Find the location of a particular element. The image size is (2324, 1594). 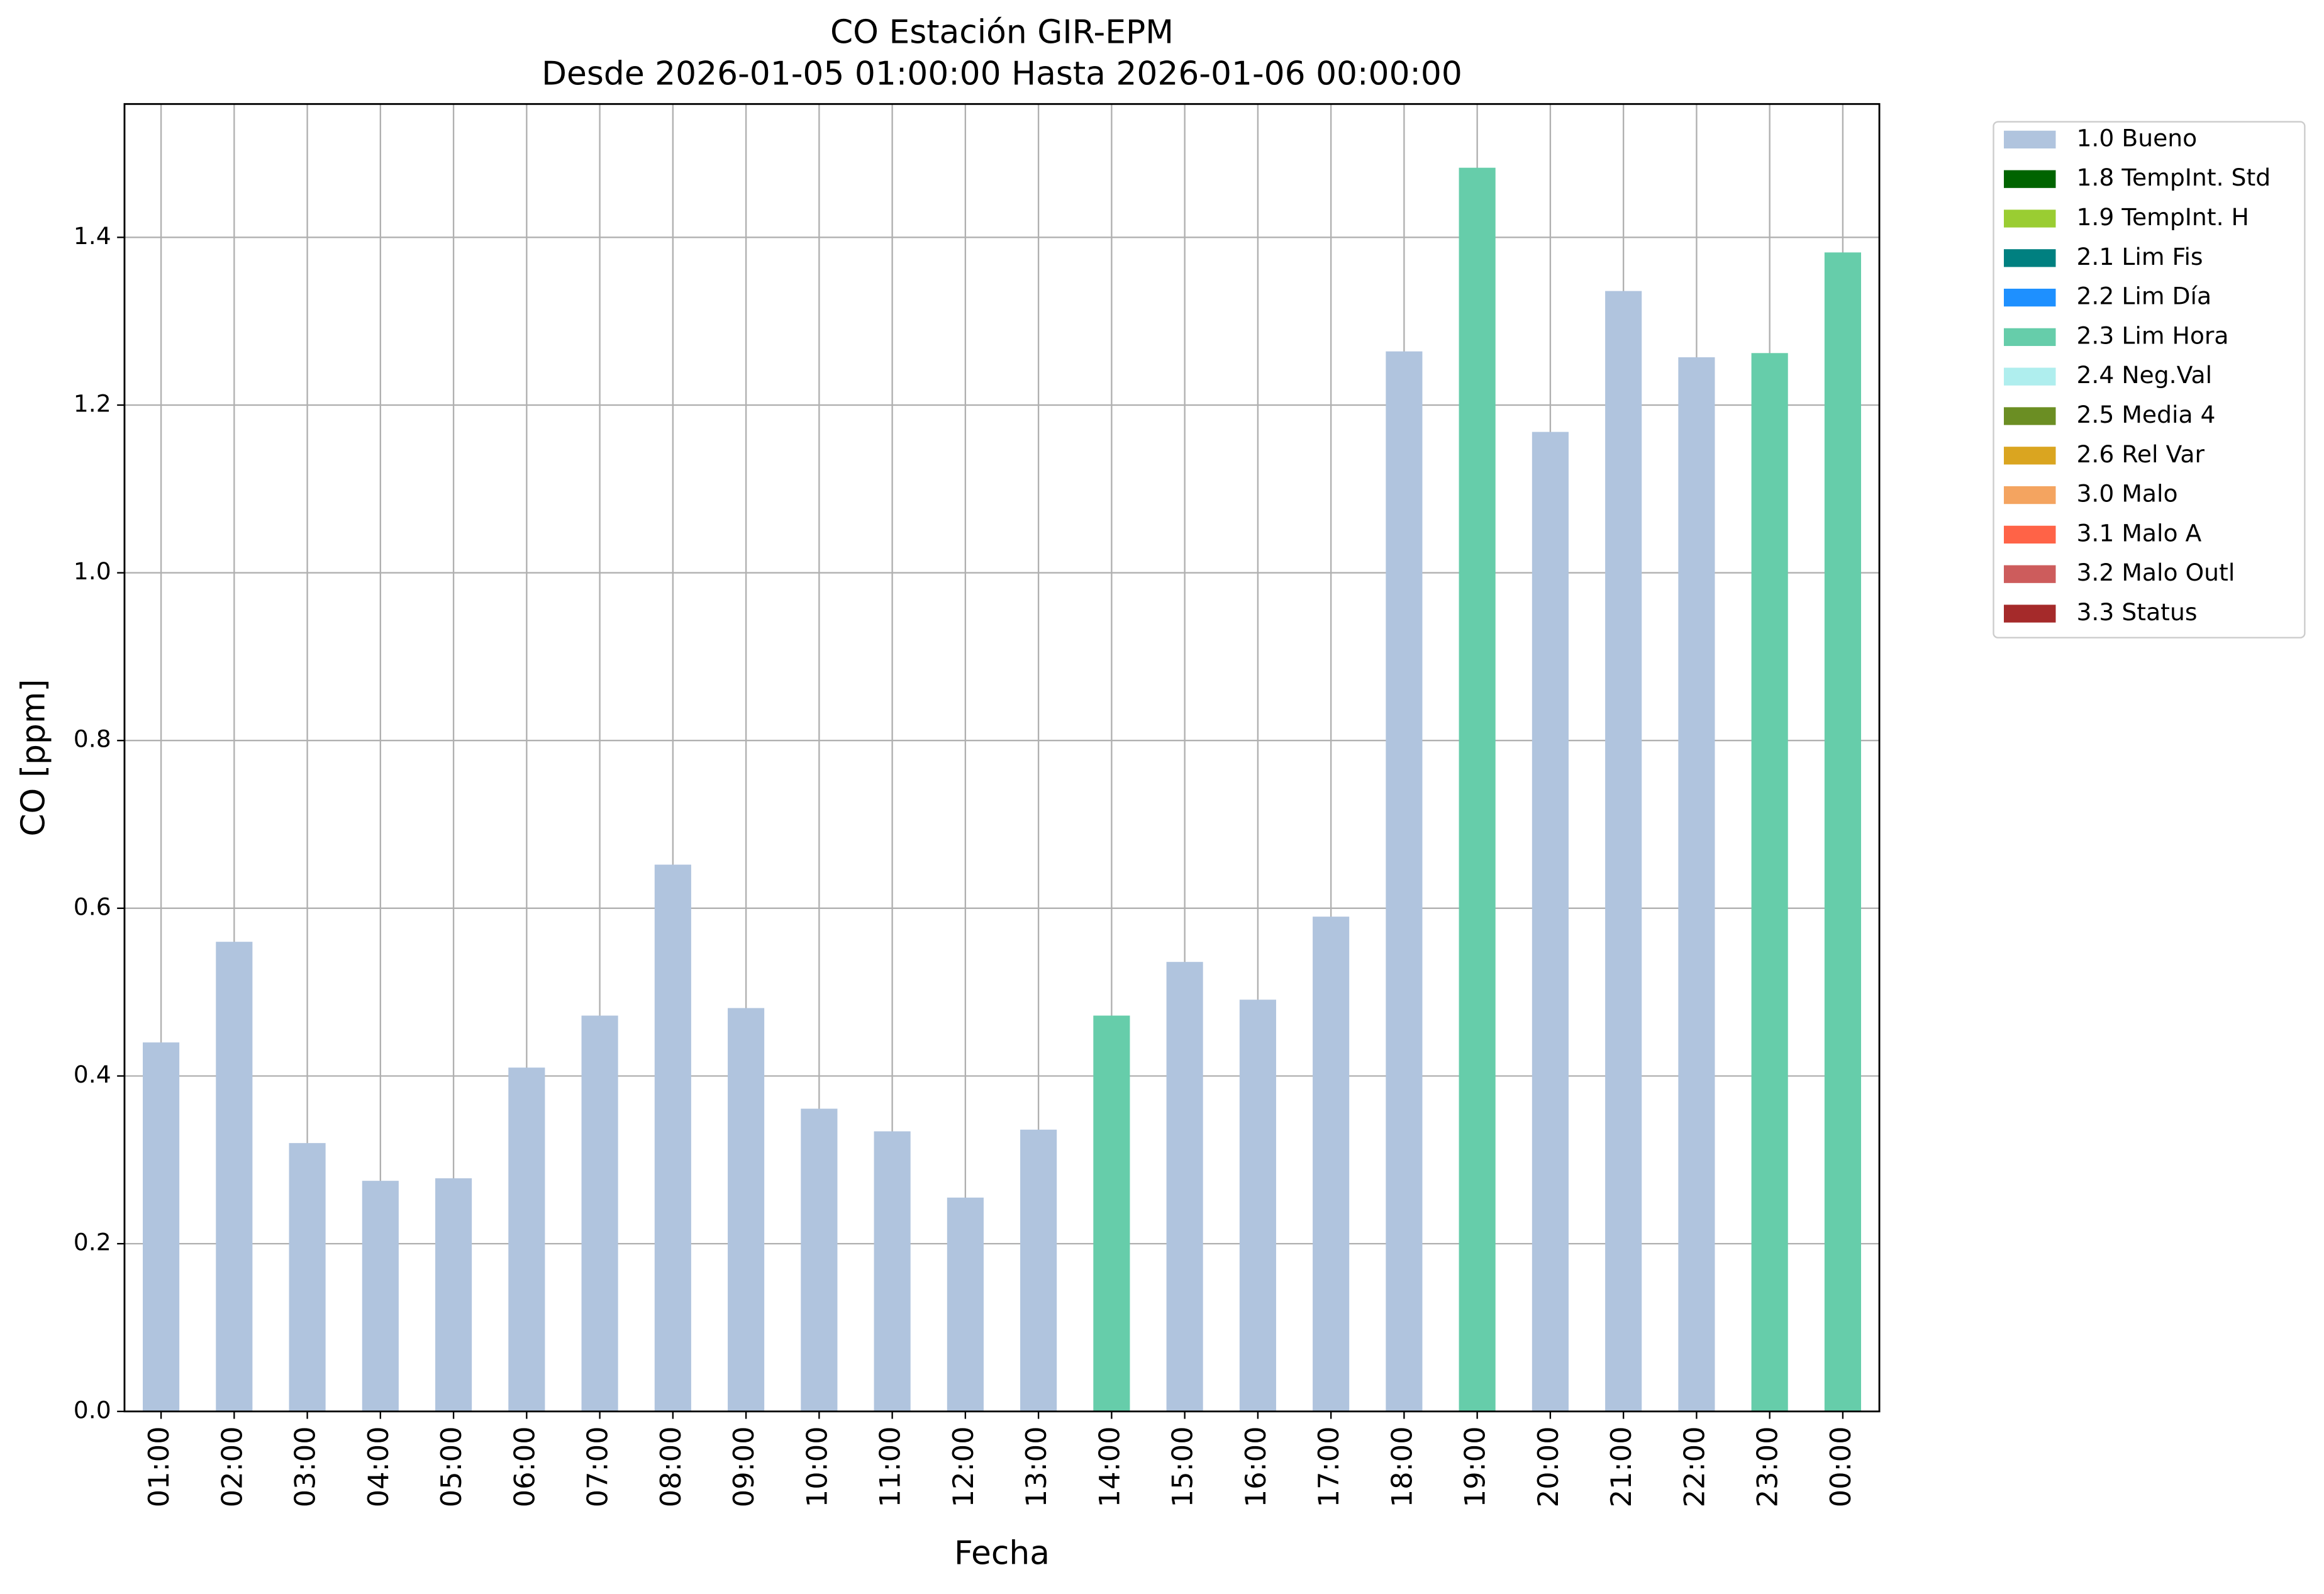

y-tick-label: 0.6 is located at coordinates (93, 906).